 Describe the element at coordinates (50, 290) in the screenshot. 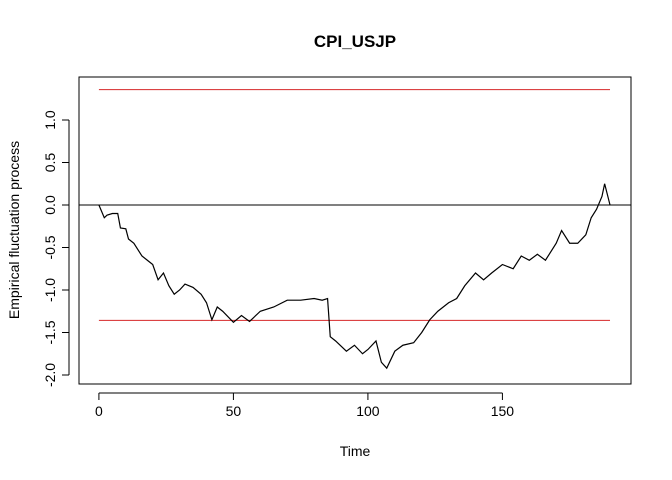

I see `y-tick-label: -1.0` at that location.